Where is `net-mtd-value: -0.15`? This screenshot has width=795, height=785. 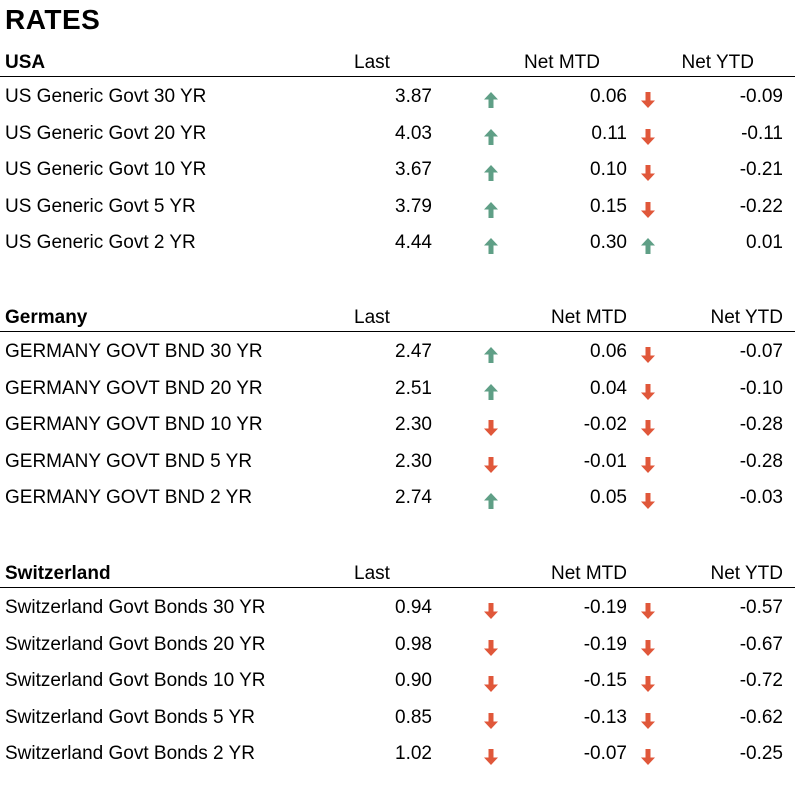
net-mtd-value: -0.15 is located at coordinates (605, 680).